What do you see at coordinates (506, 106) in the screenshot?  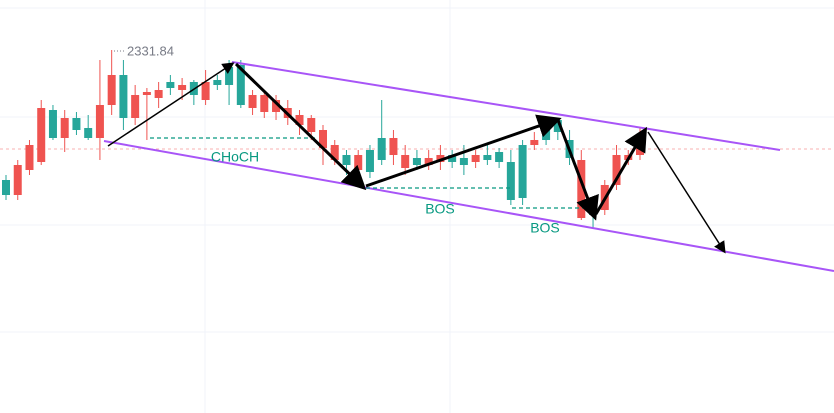 I see `channel-line` at bounding box center [506, 106].